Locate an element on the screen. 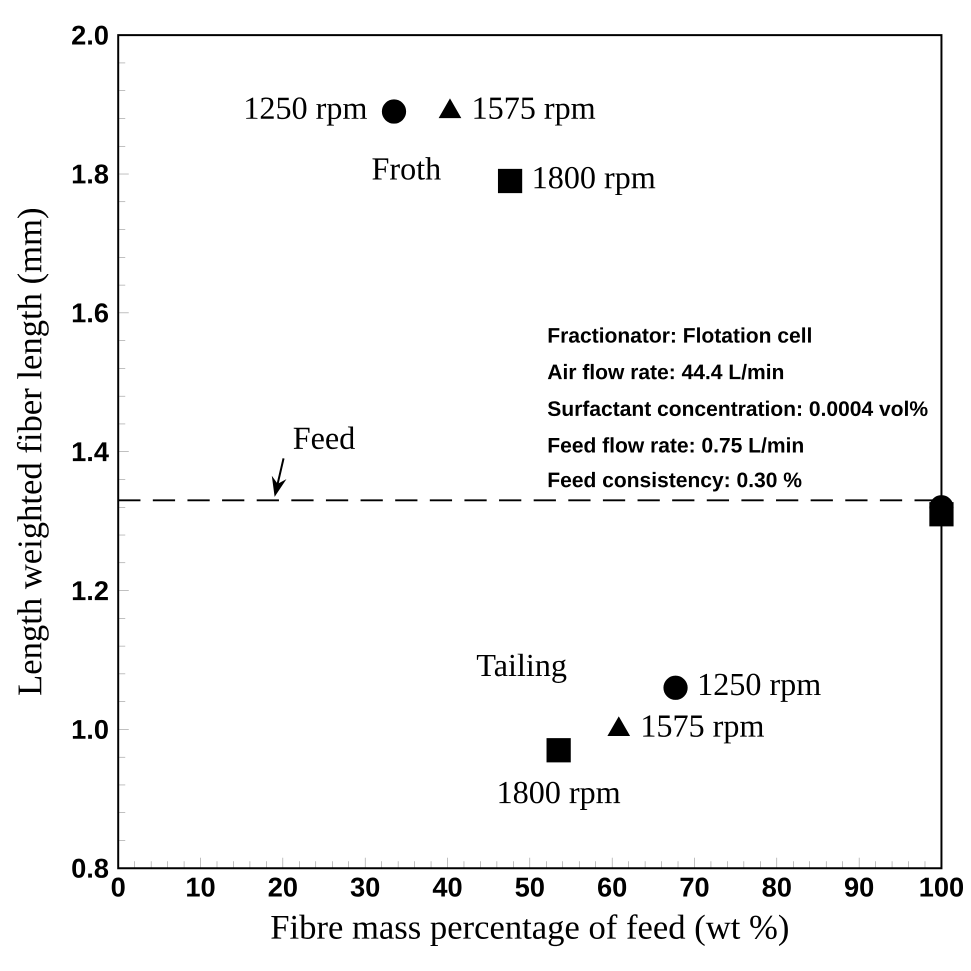 The image size is (971, 971). x-tick-label: 60 is located at coordinates (612, 887).